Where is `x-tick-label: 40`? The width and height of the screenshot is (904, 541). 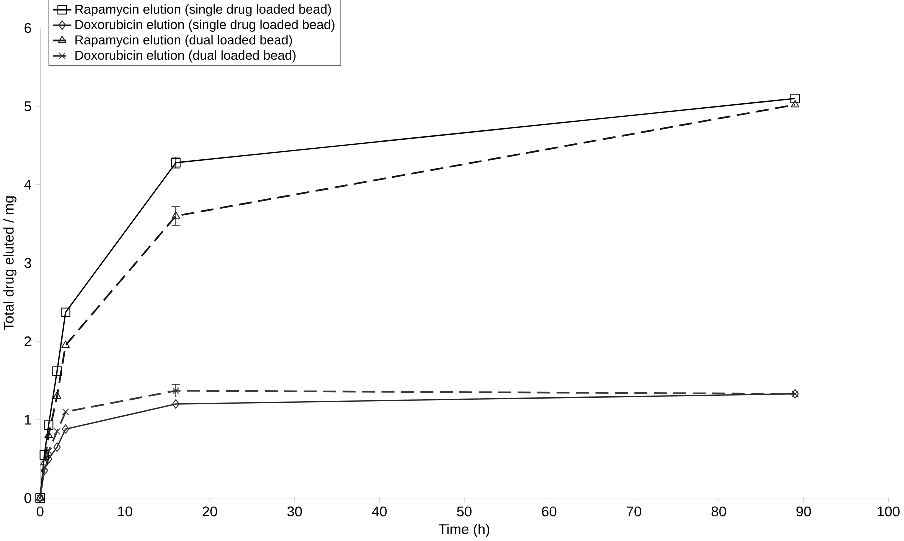
x-tick-label: 40 is located at coordinates (379, 511).